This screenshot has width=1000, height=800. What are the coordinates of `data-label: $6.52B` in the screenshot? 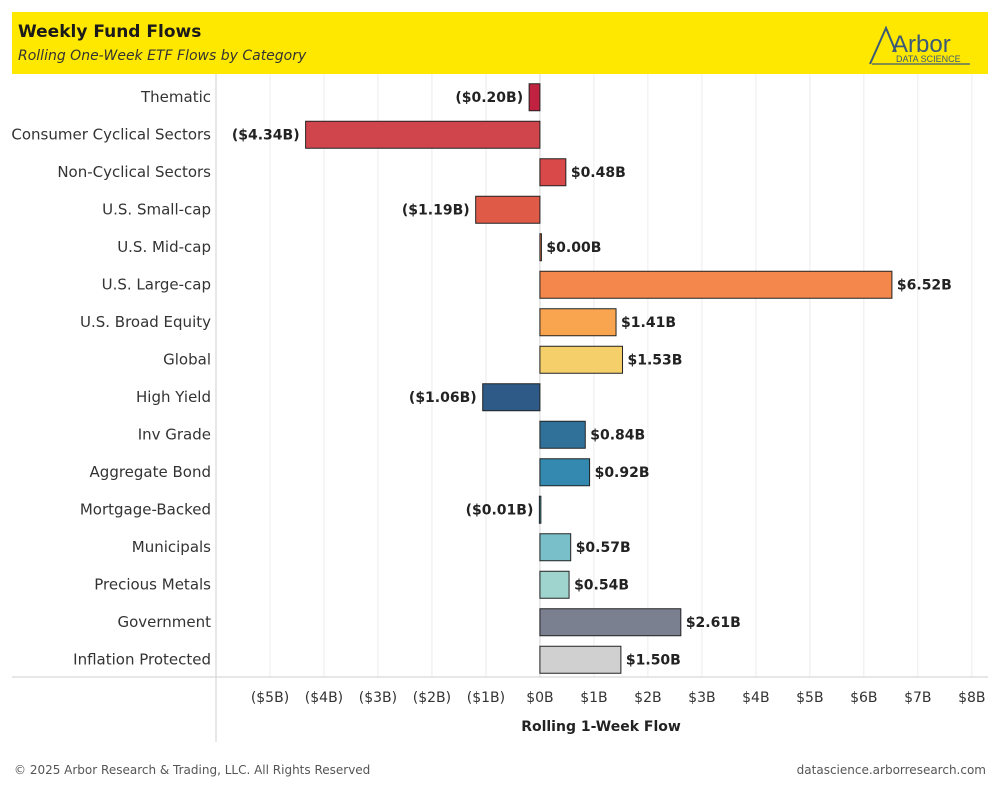 It's located at (924, 285).